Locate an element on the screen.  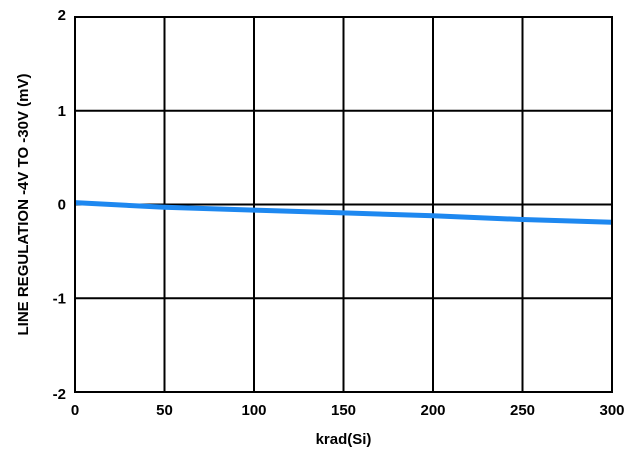
y-tick-label: 0 is located at coordinates (62, 205).